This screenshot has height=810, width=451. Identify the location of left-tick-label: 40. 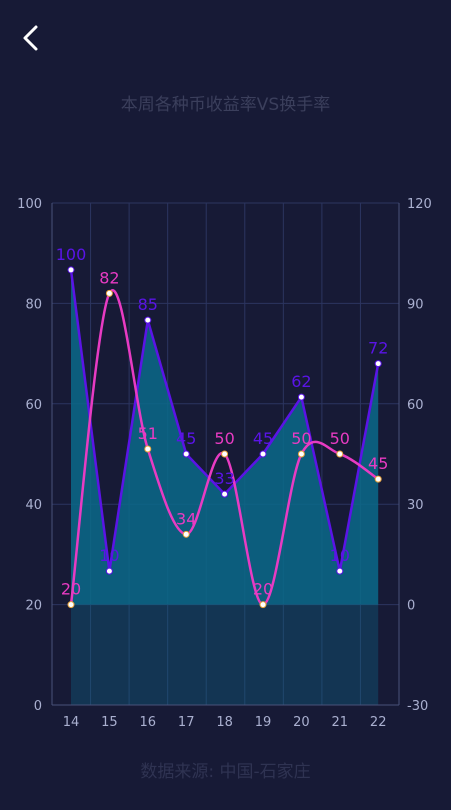
(33, 505).